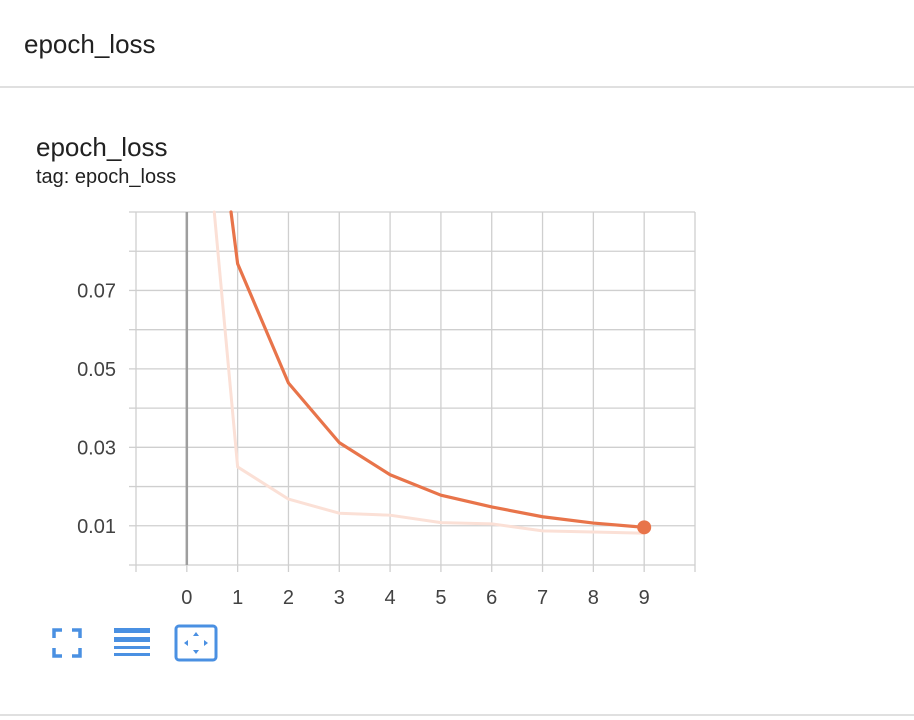 The image size is (914, 720). Describe the element at coordinates (339, 598) in the screenshot. I see `x-tick-label: 3` at that location.